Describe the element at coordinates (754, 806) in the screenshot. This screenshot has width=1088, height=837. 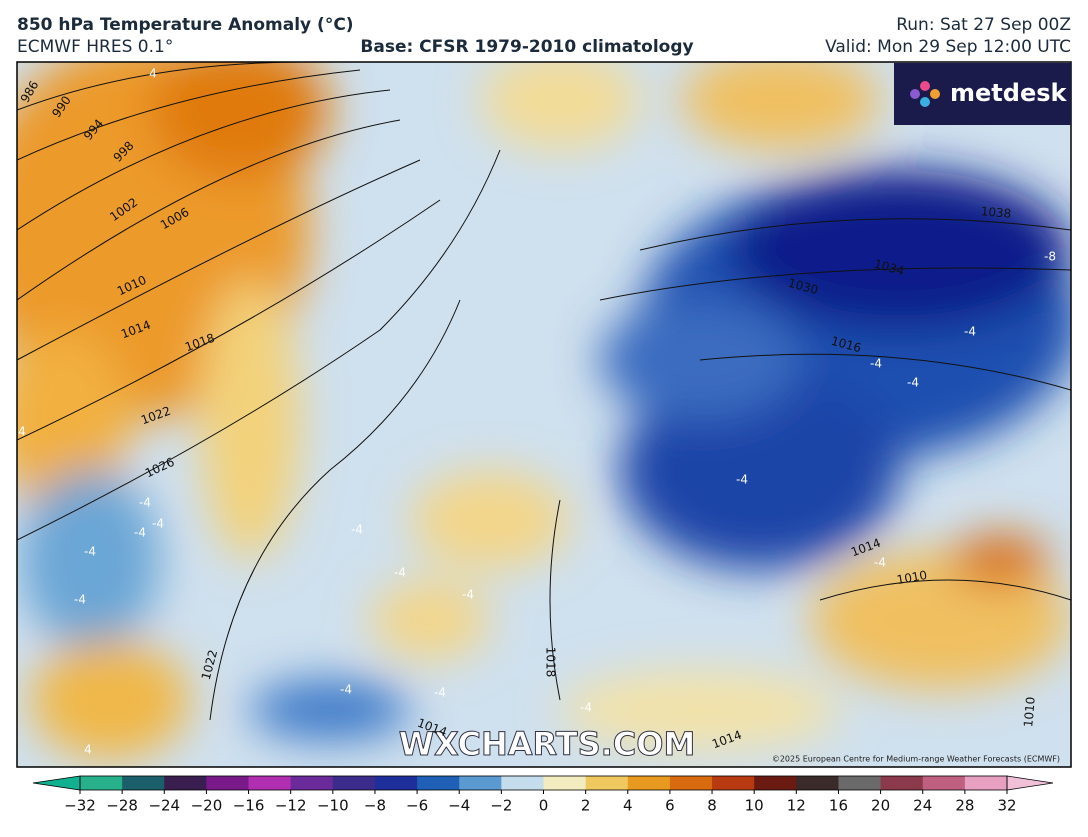
I see `colorbar-tick-label: 10` at that location.